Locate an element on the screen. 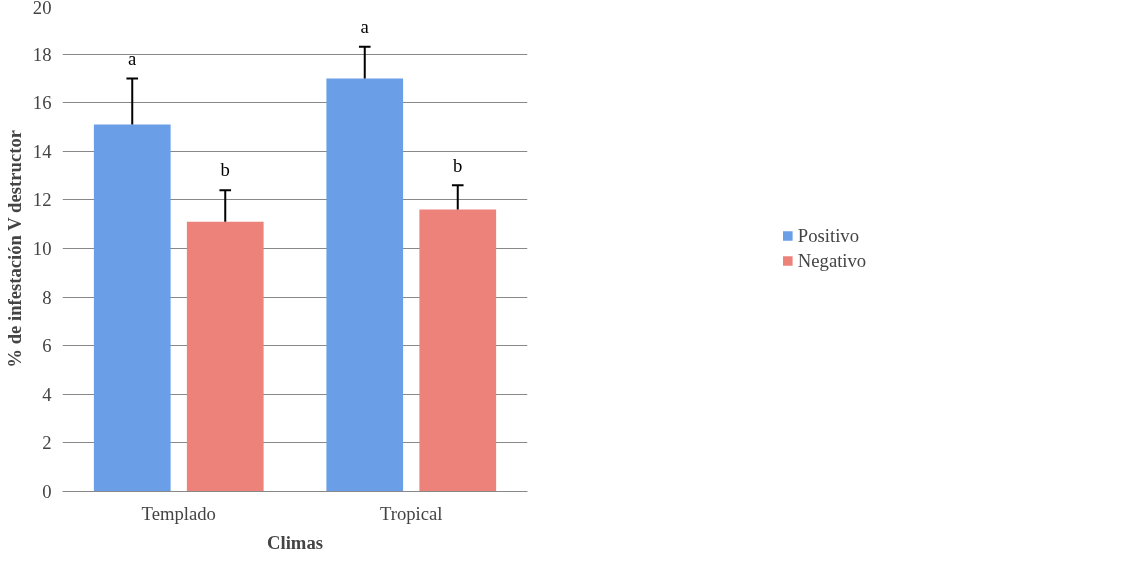 This screenshot has width=1131, height=566. y-tick-label: 6 is located at coordinates (47, 346).